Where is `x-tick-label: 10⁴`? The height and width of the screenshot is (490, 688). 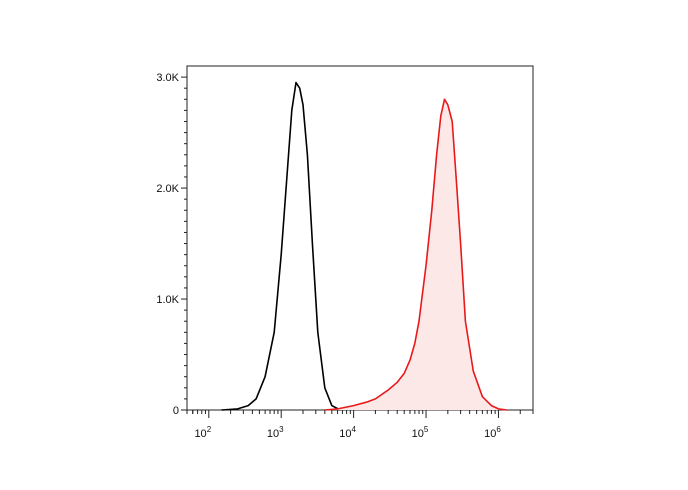 x-tick-label: 10⁴ is located at coordinates (347, 432).